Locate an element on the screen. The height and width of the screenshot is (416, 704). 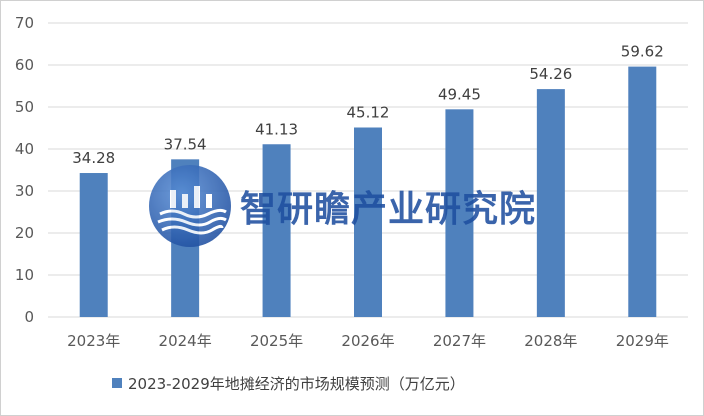
y-tick-label: 10 is located at coordinates (24, 275).